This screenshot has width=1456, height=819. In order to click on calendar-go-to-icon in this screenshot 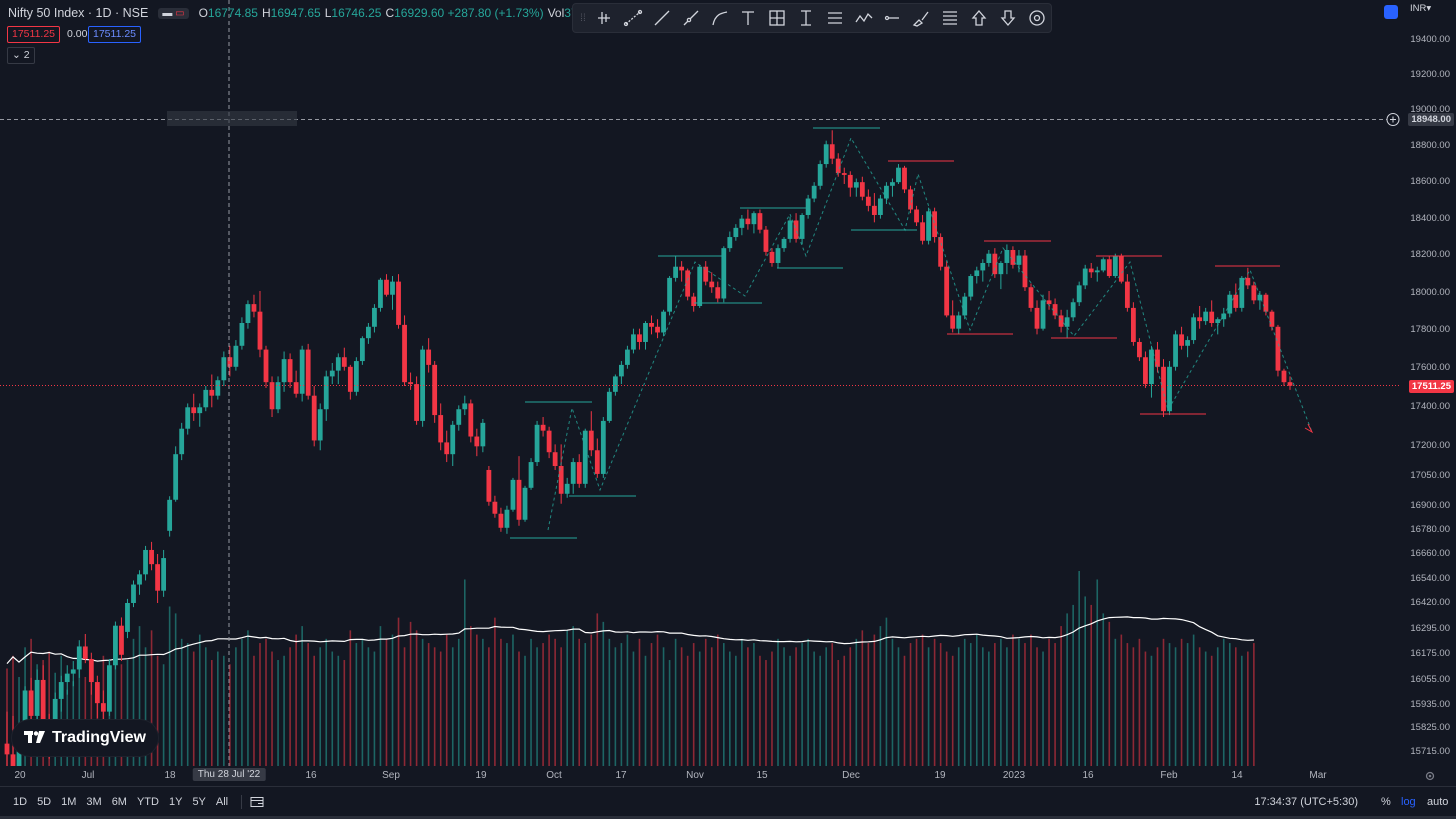, I will do `click(257, 802)`.